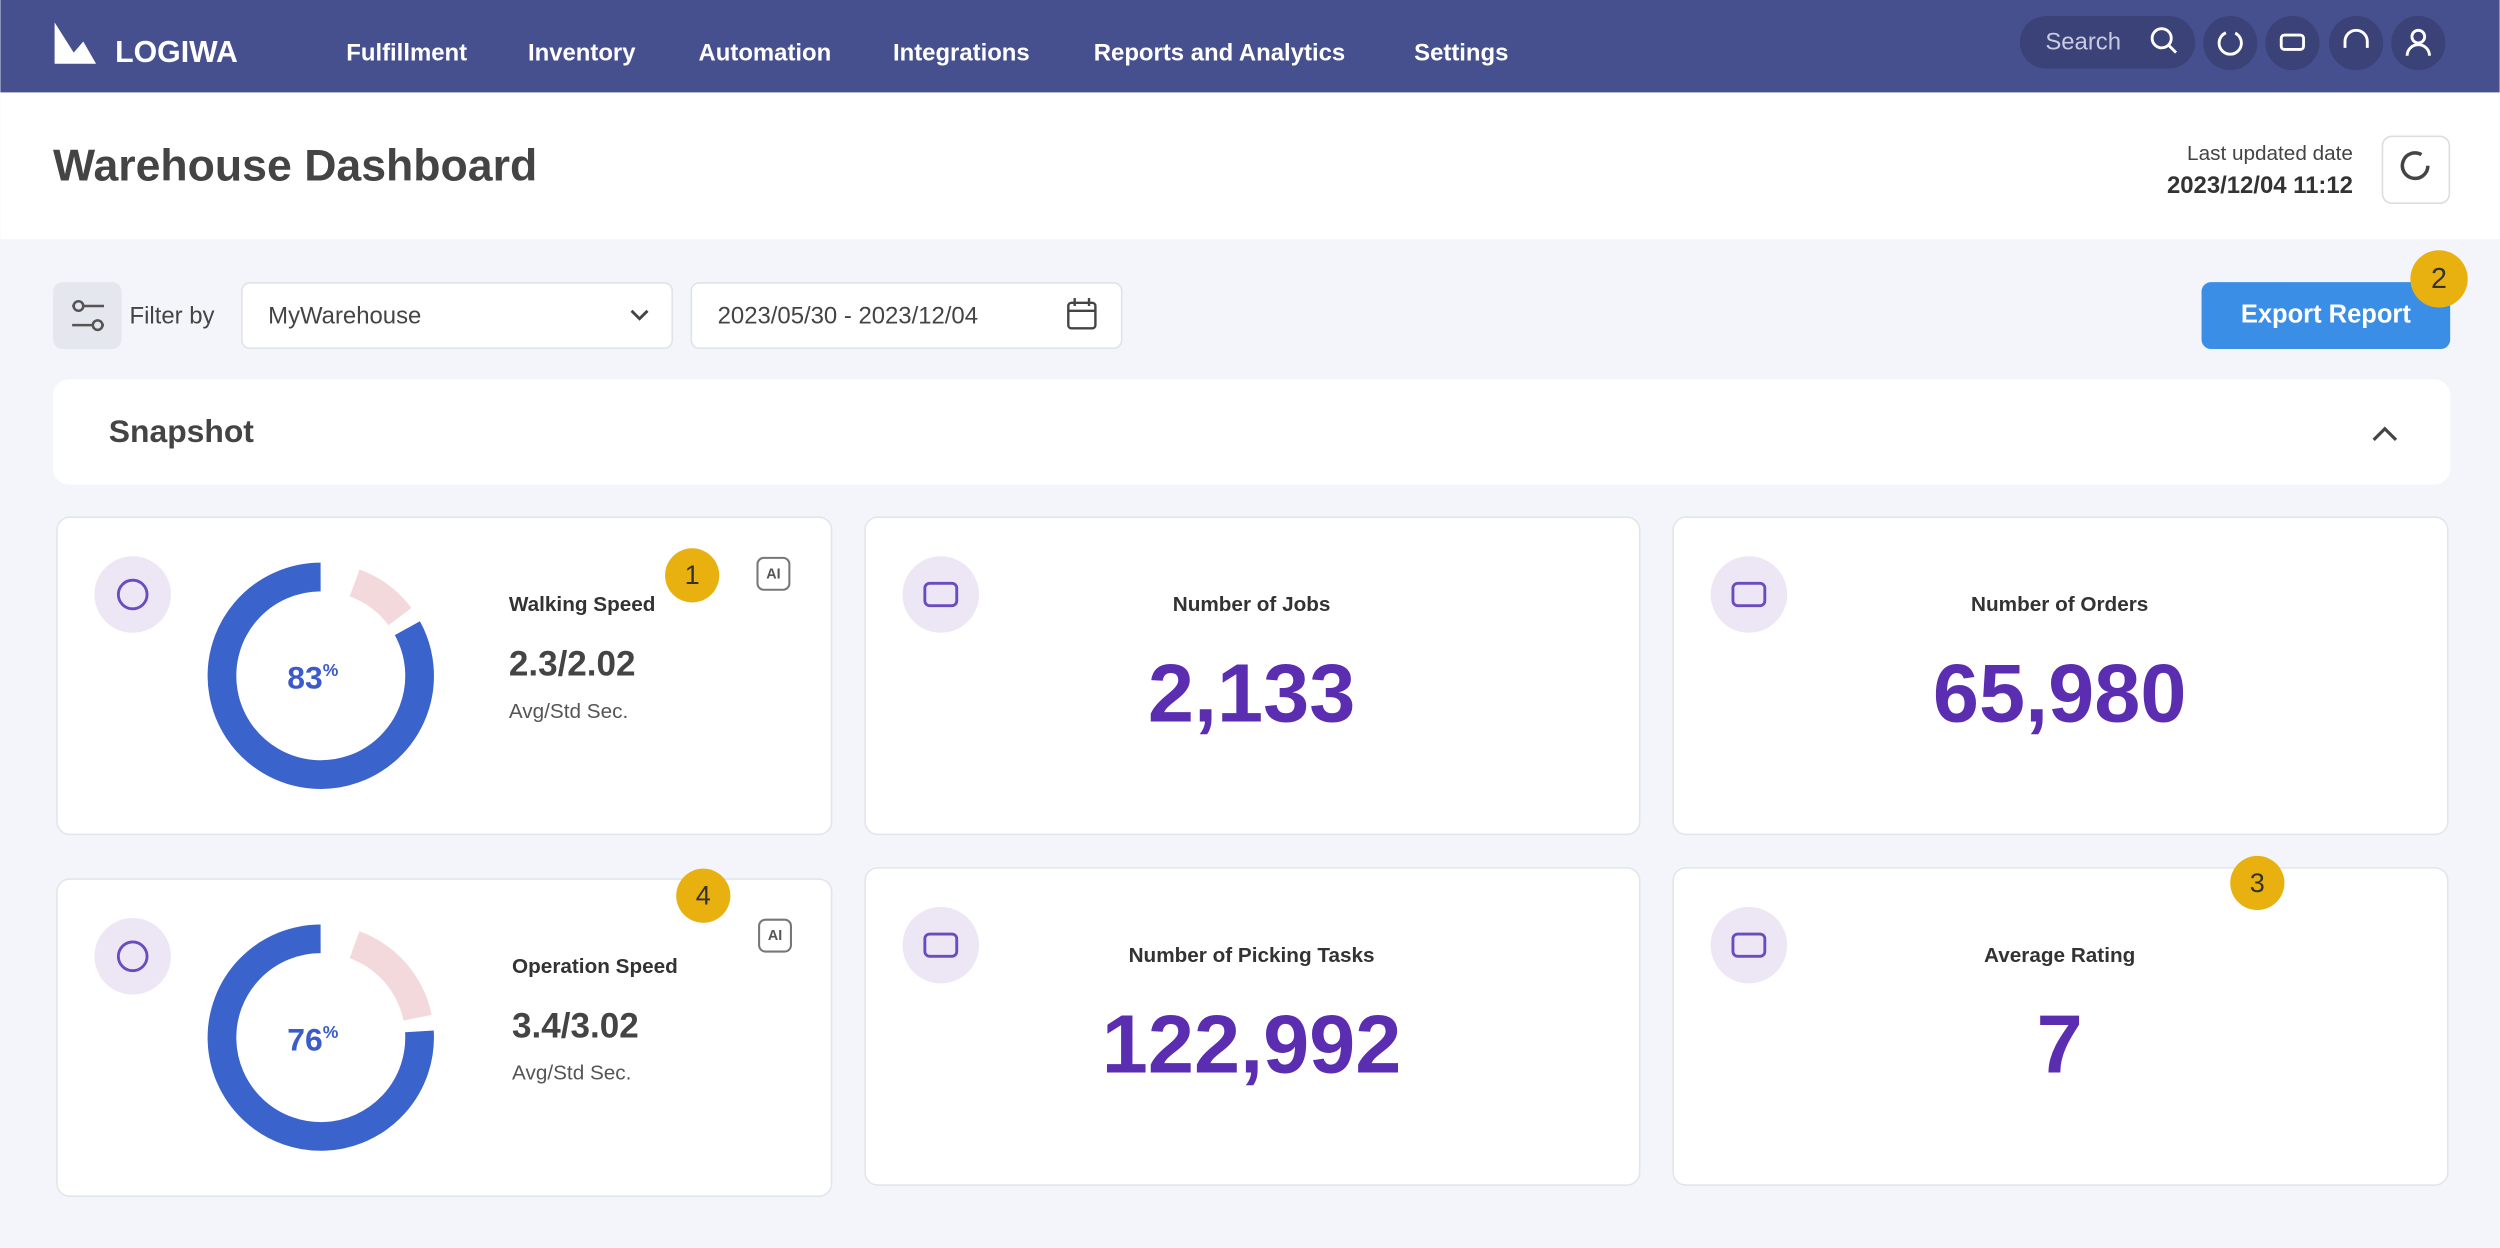 This screenshot has width=2500, height=1248. I want to click on step-badge-number: 3, so click(2257, 882).